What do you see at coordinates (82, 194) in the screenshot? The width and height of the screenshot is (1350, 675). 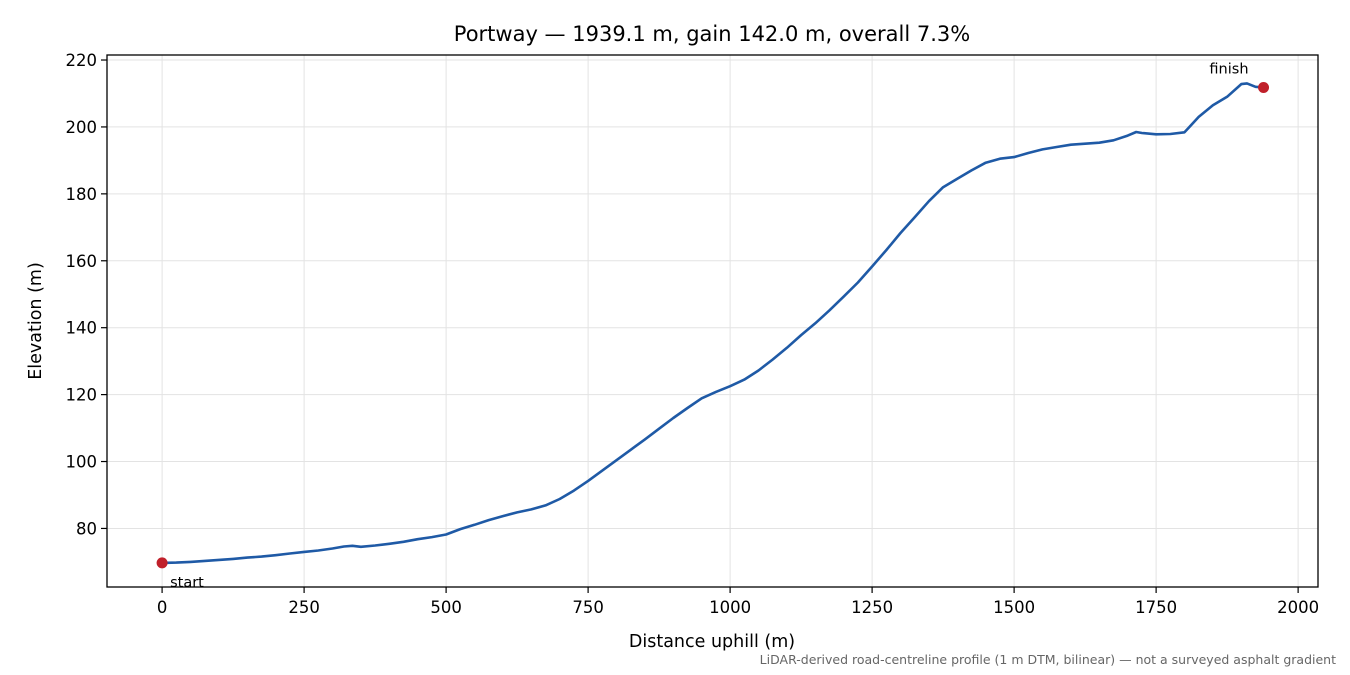 I see `y-tick-label: 180` at bounding box center [82, 194].